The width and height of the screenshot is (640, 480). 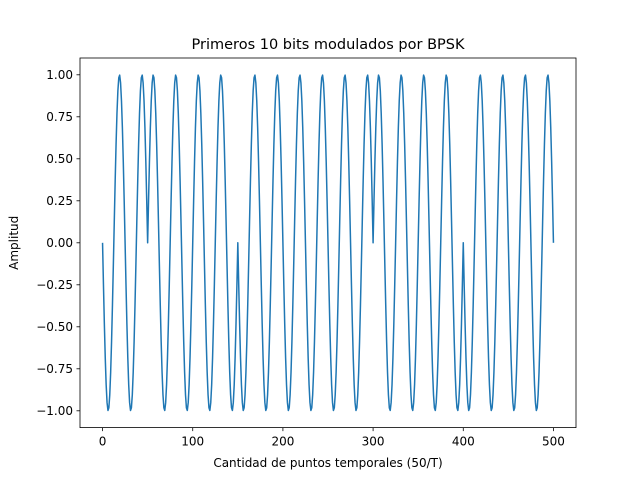 I want to click on x-tick-label: 200, so click(x=282, y=442).